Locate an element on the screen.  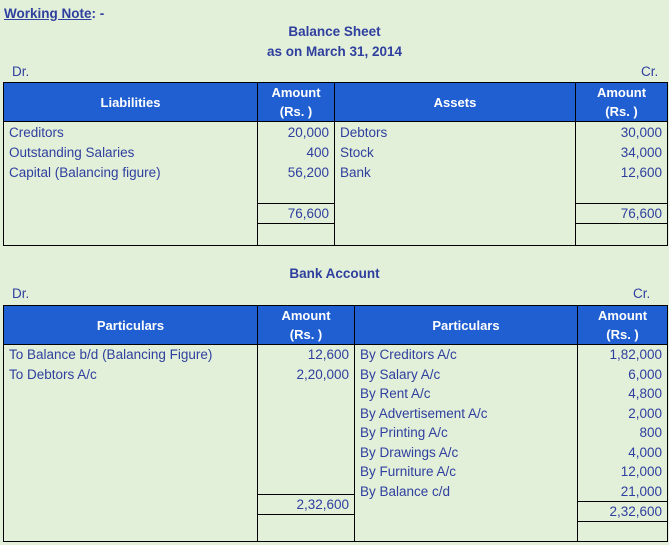
working-note-heading: Working Note: - is located at coordinates (54, 13).